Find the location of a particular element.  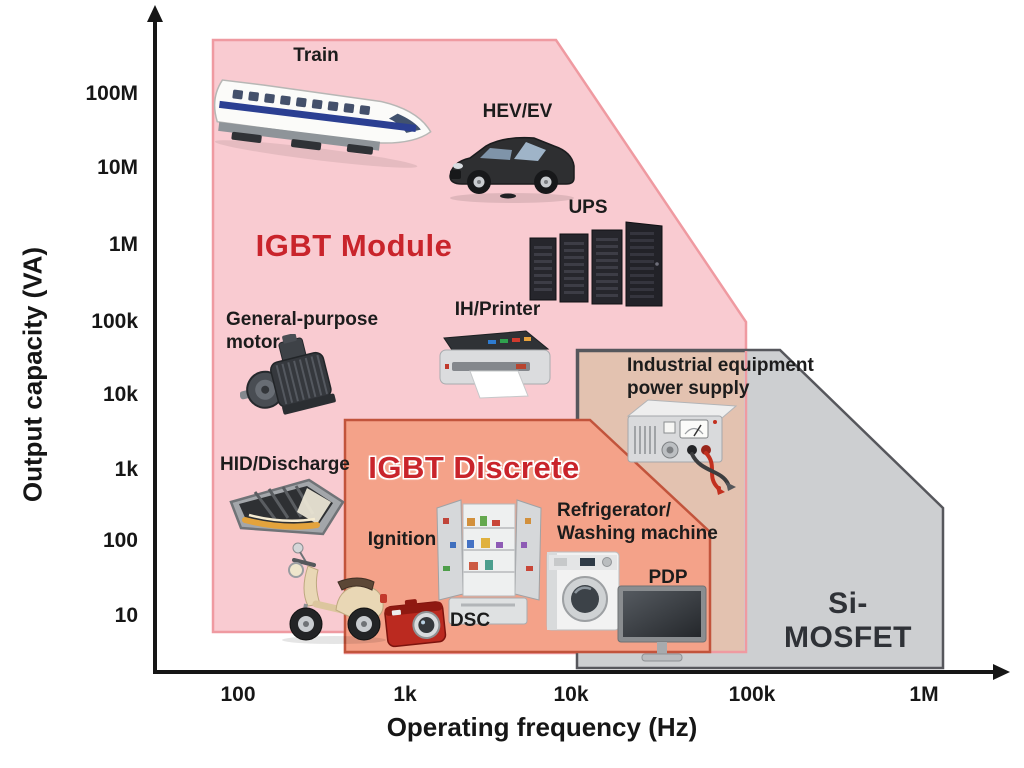

hid-discharge-label: HID/Discharge is located at coordinates (285, 464).